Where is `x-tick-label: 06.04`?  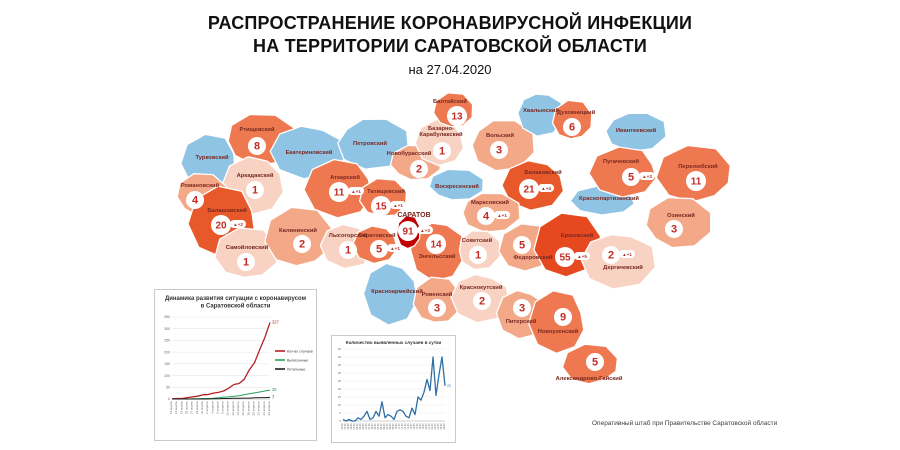 x-tick-label: 06.04 is located at coordinates (384, 426).